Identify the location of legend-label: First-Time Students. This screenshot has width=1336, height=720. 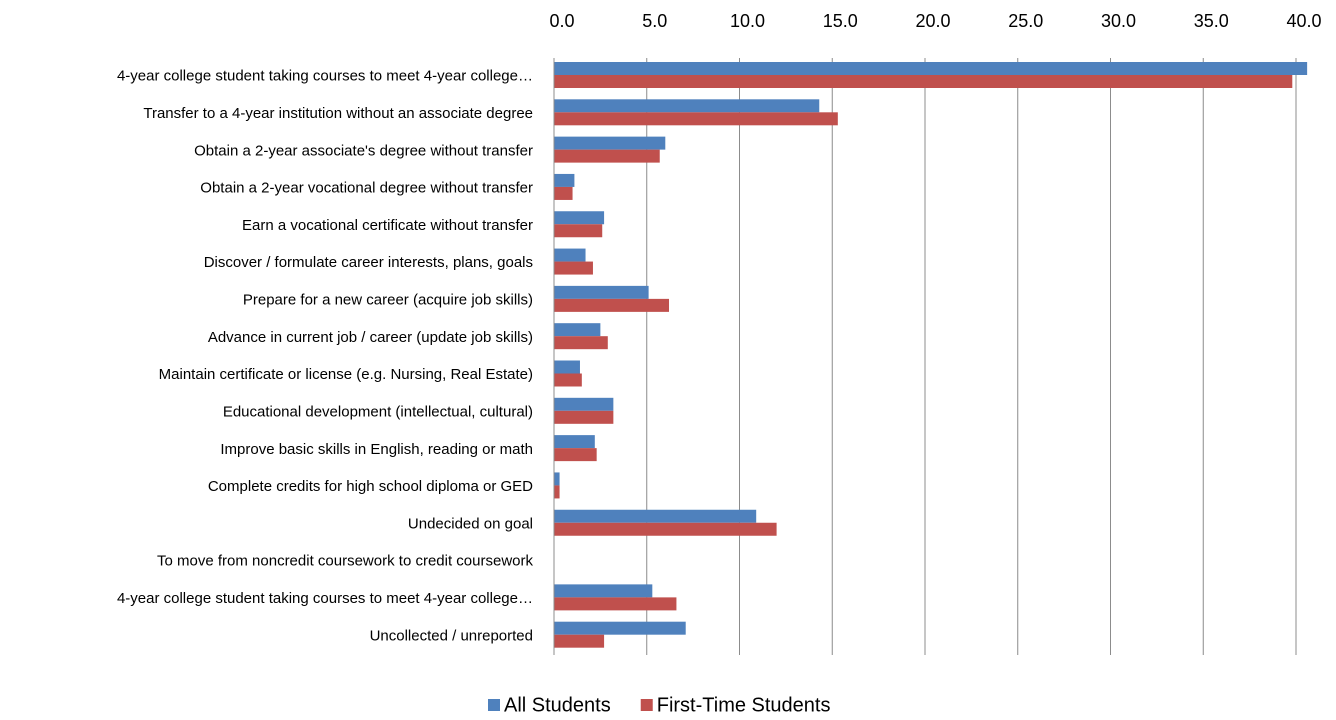
(744, 704).